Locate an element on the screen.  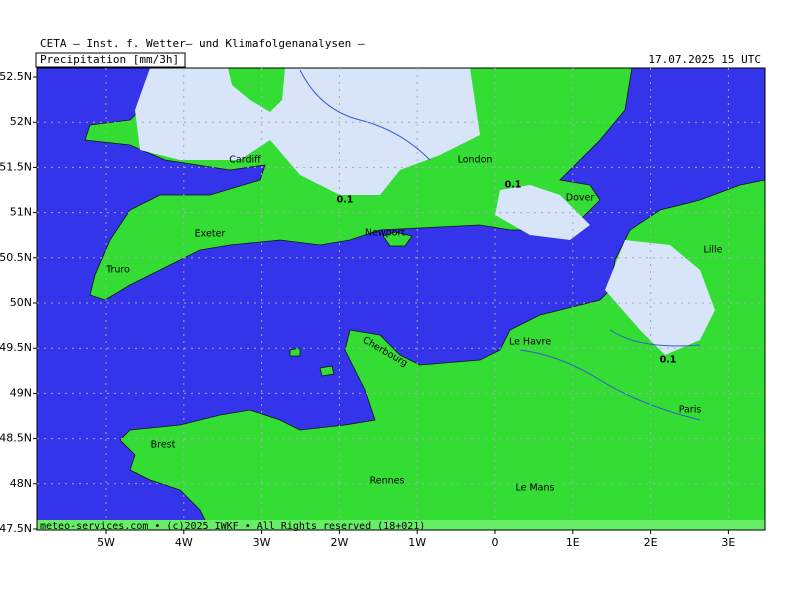
place-label: Exeter is located at coordinates (210, 234).